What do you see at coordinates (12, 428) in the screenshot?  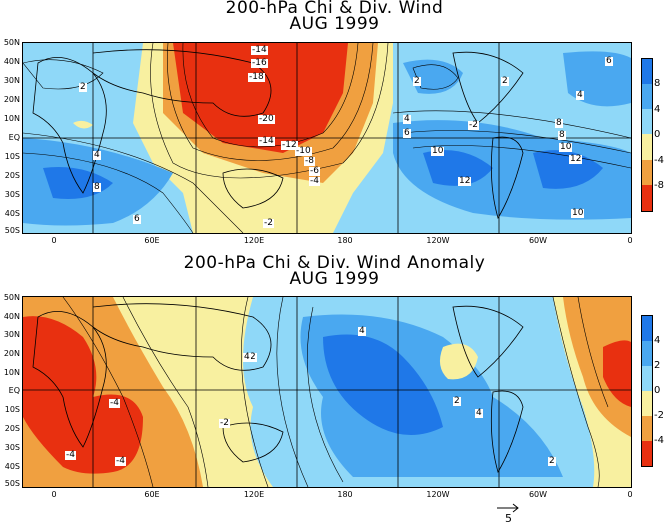 I see `panel2-lat-label: 20S` at bounding box center [12, 428].